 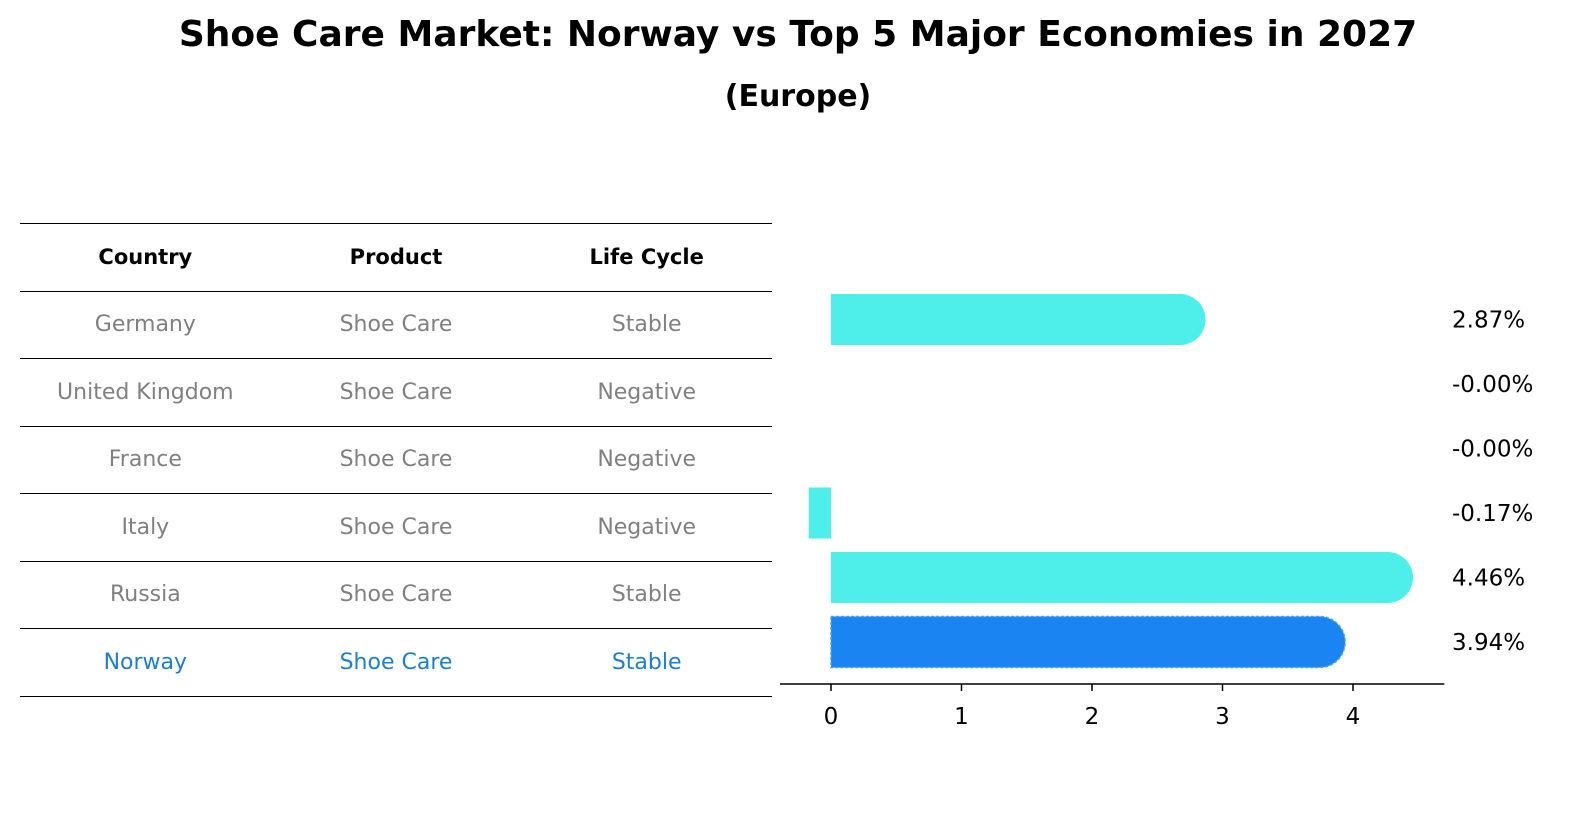 I want to click on table-row: Germany Shoe Care Stable, so click(x=396, y=324).